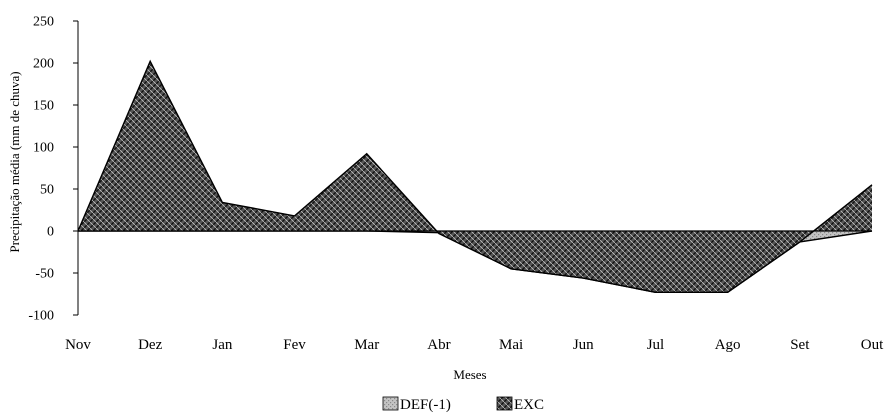 The width and height of the screenshot is (885, 419). I want to click on y-tick-label-7: -100, so click(41, 316).